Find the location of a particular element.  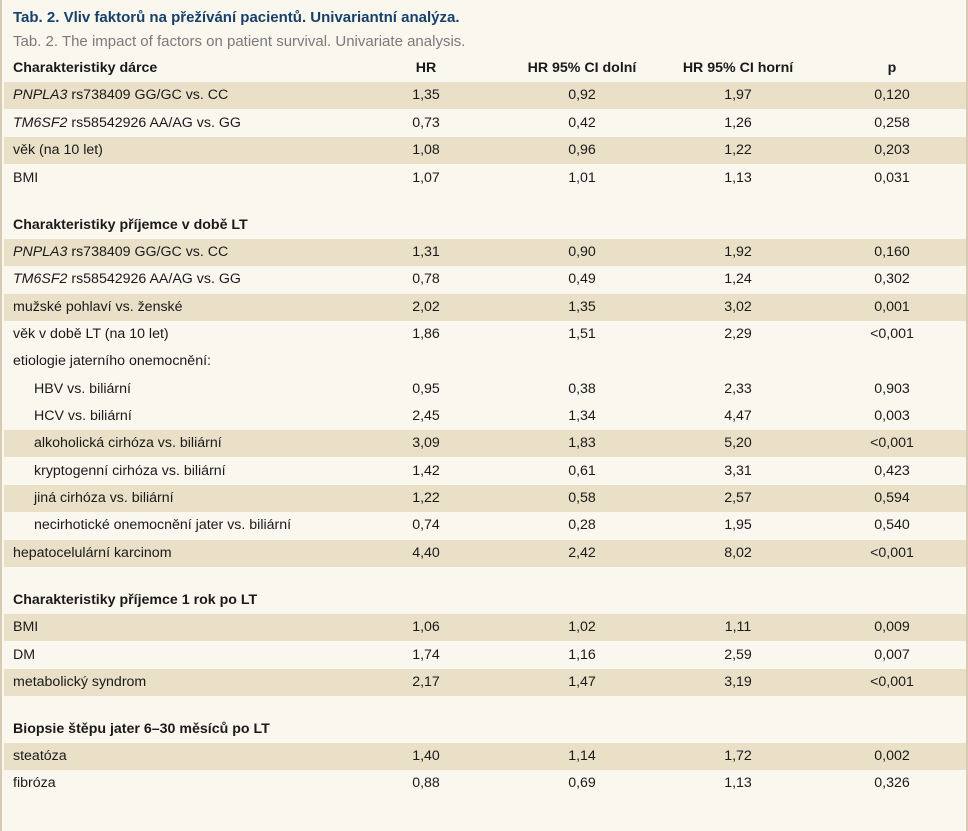

cell-p: 0,160 is located at coordinates (892, 252).